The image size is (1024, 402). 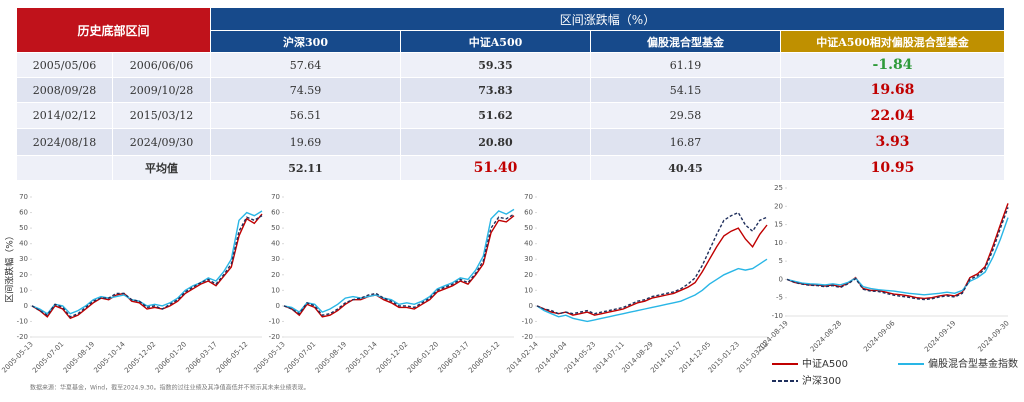 I want to click on table-cell: 56.51, so click(x=305, y=115).